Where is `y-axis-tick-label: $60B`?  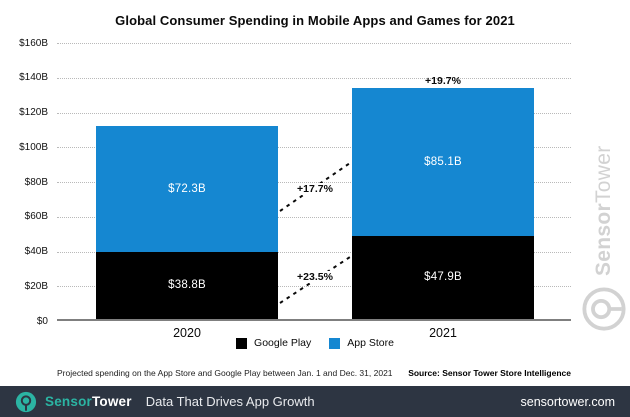 y-axis-tick-label: $60B is located at coordinates (36, 217).